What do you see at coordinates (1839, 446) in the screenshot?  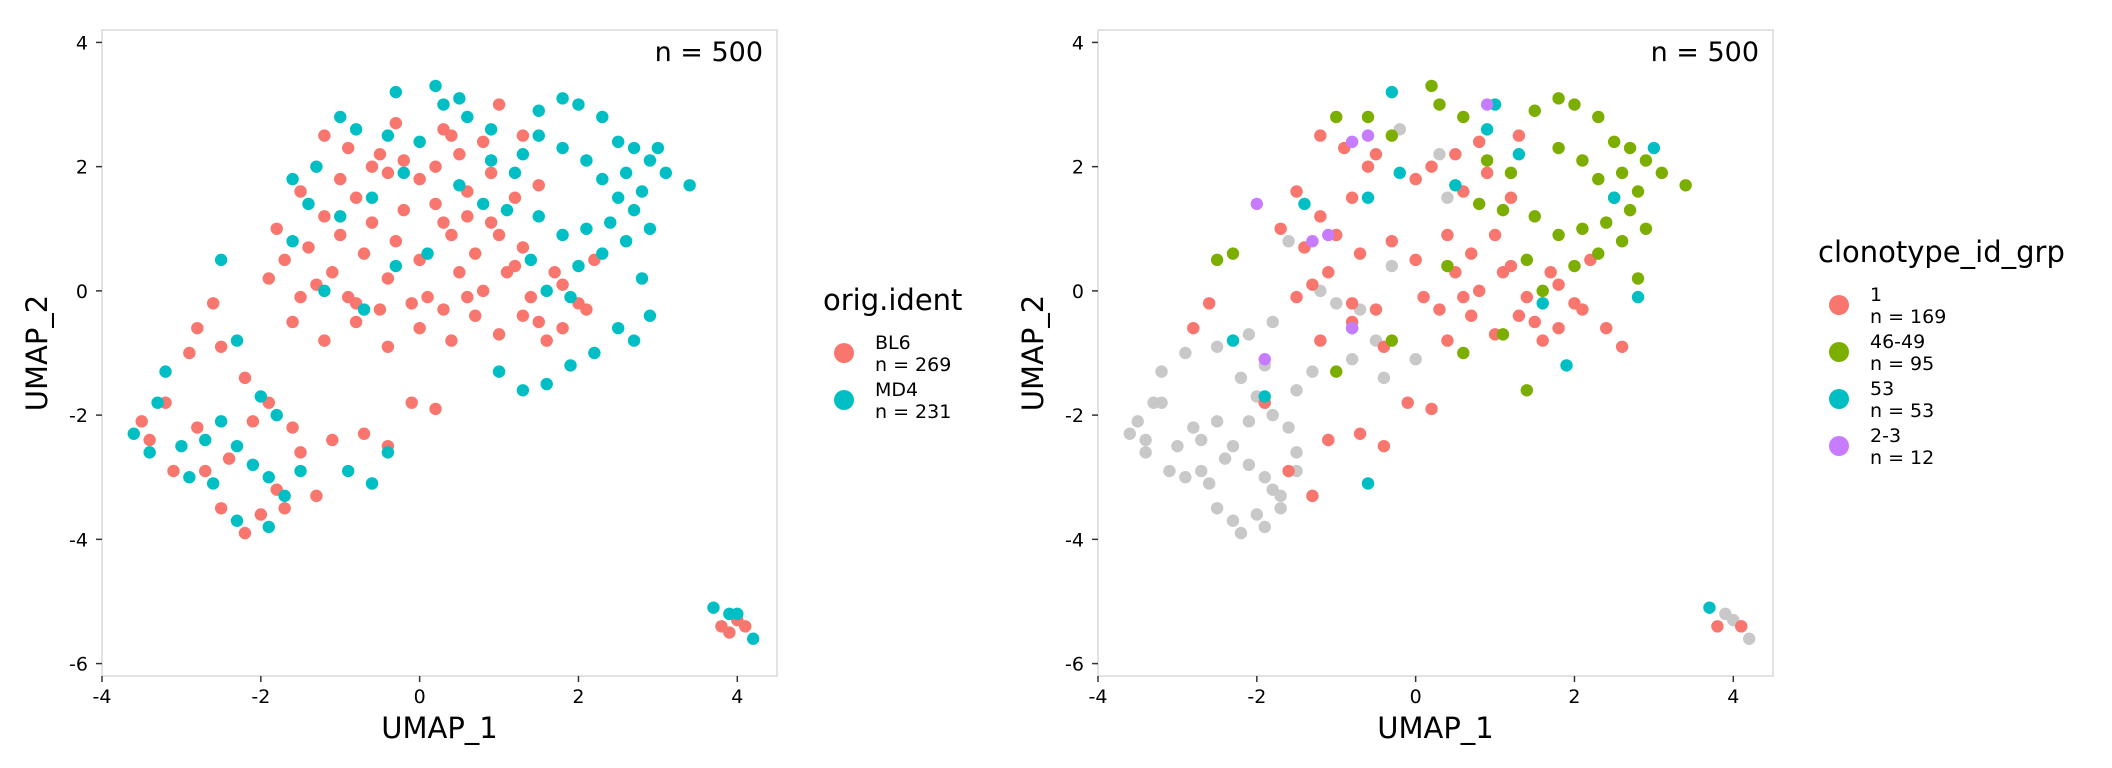 I see `legend-key` at bounding box center [1839, 446].